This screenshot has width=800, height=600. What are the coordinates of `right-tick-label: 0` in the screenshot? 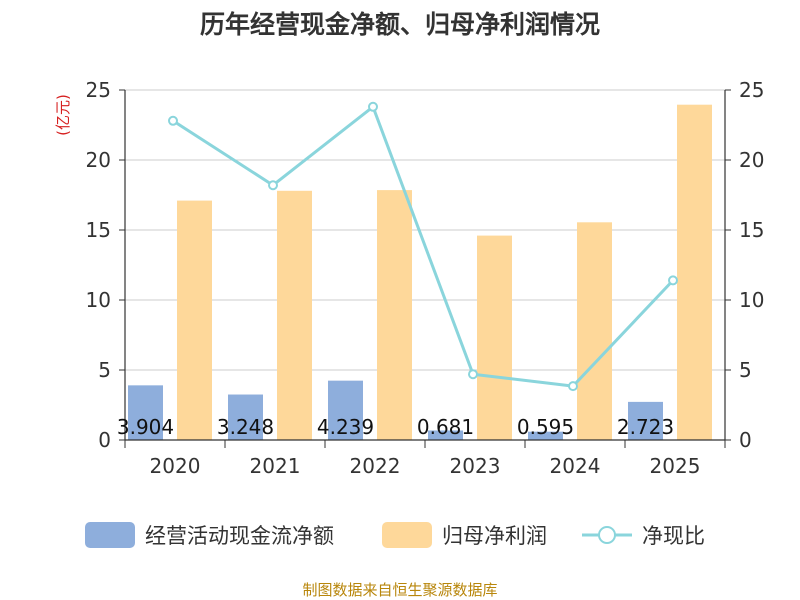 It's located at (745, 440).